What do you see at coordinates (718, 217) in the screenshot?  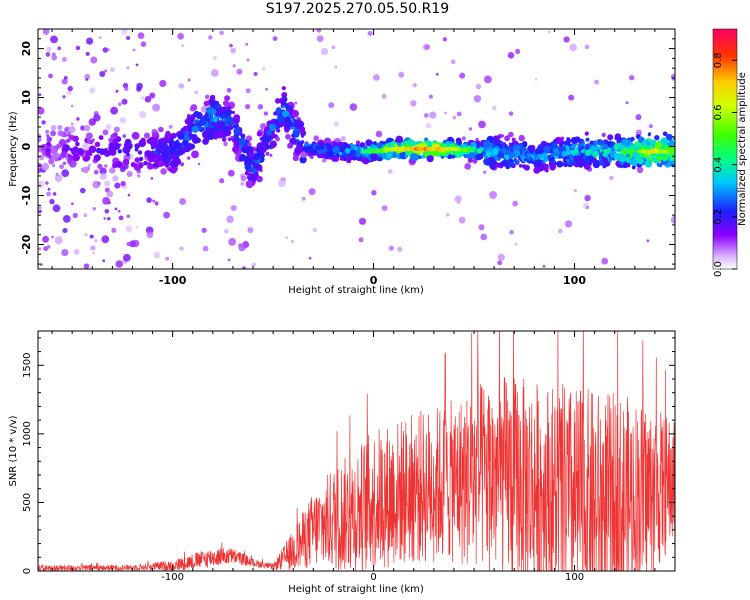 I see `colorbar-tick-label: 0.2` at bounding box center [718, 217].